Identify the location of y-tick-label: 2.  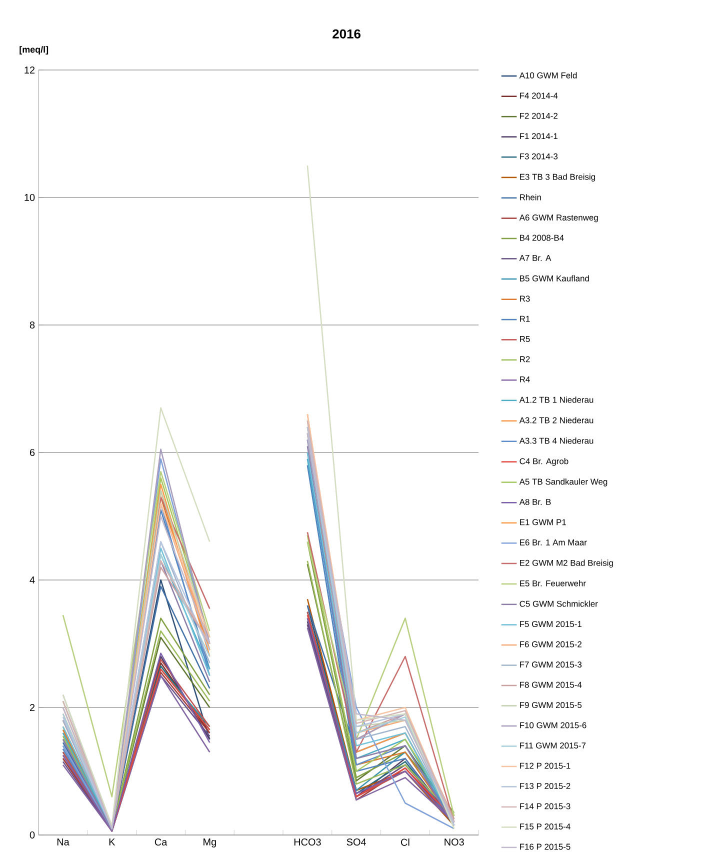
(32, 707).